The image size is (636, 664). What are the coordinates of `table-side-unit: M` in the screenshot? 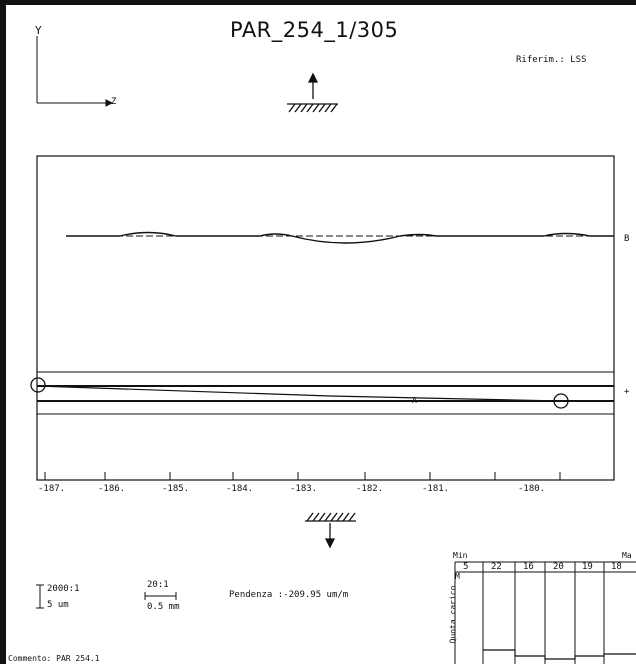 It's located at (457, 576).